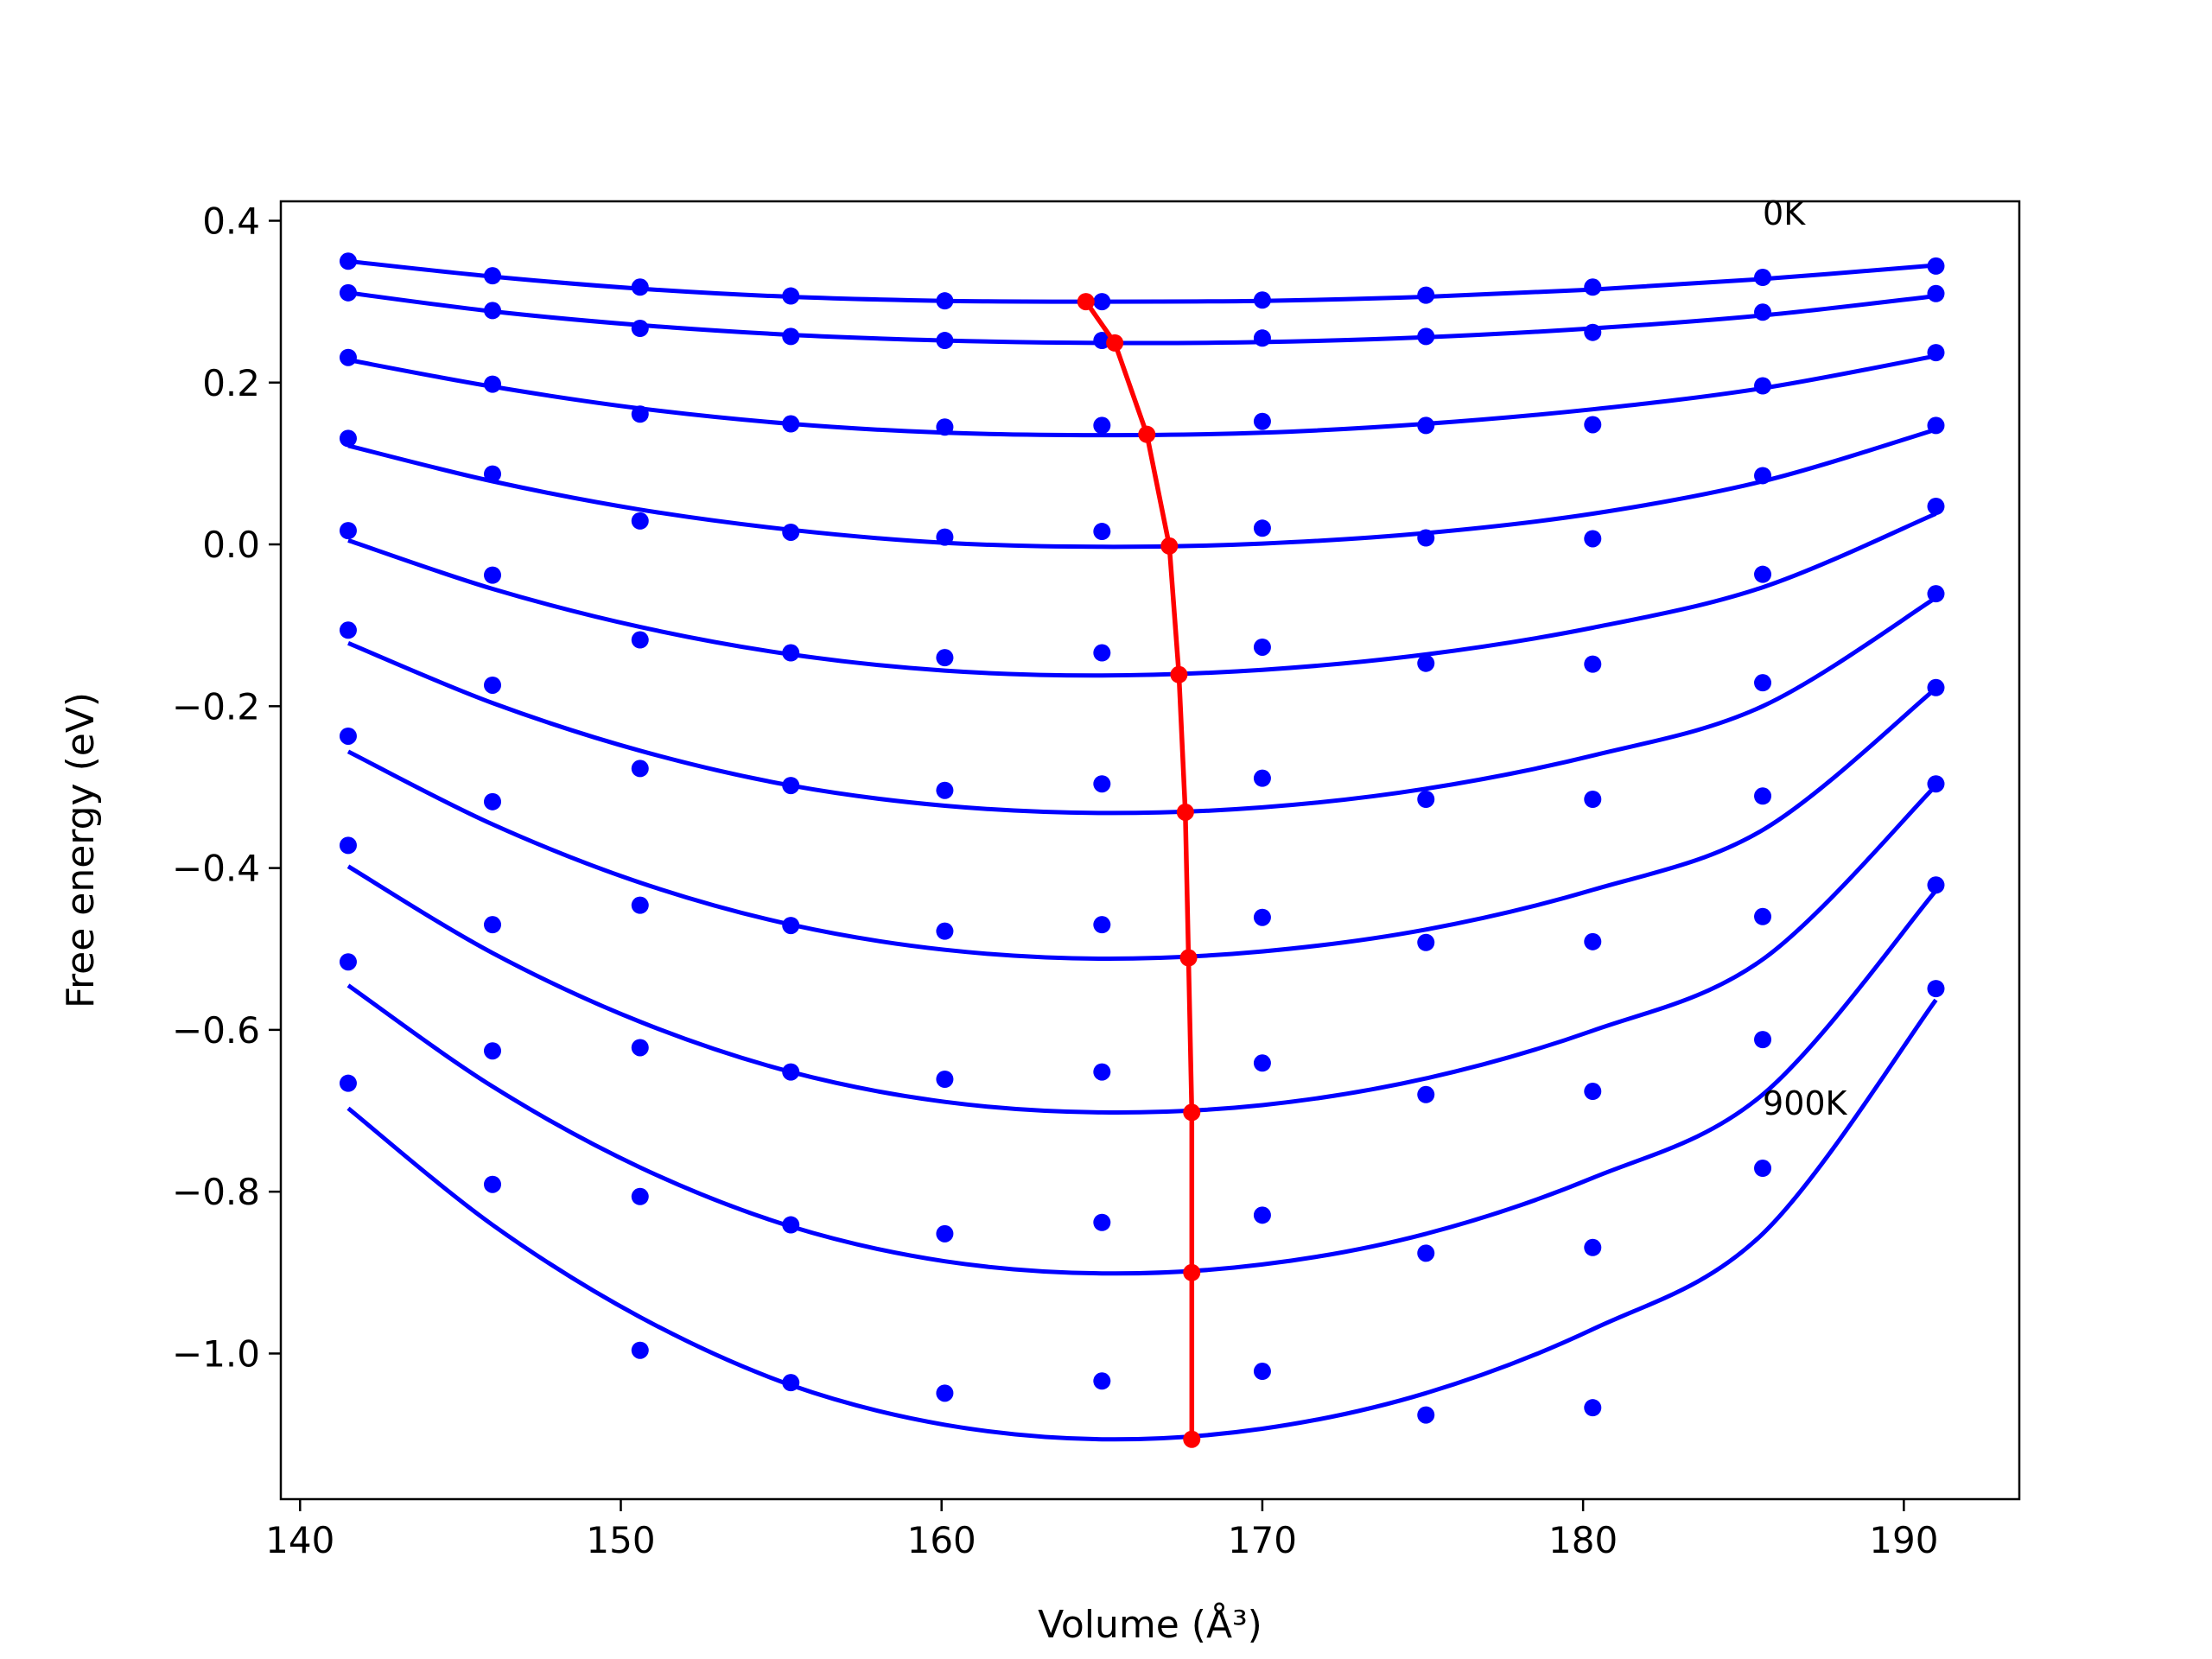 The width and height of the screenshot is (2212, 1659). Describe the element at coordinates (231, 221) in the screenshot. I see `y-tick-label: 0.4` at that location.